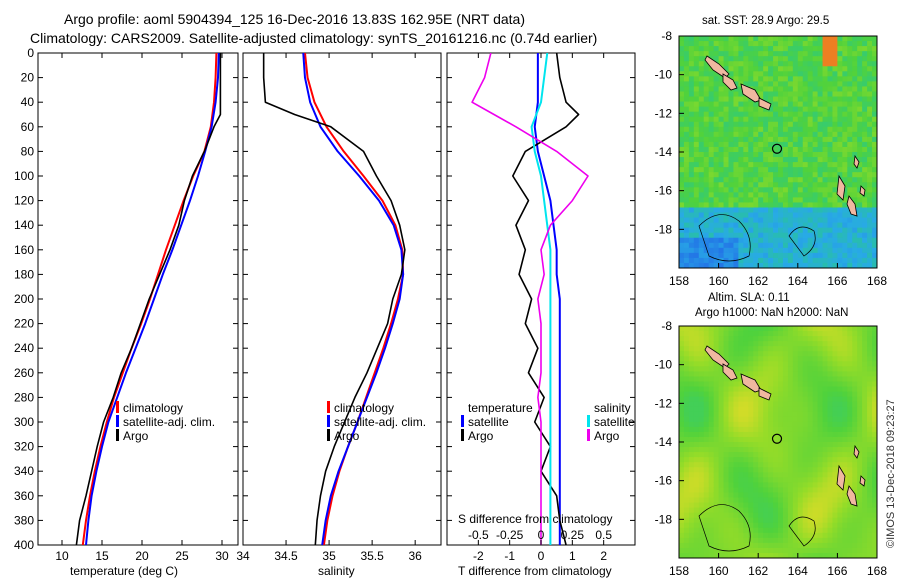 Image resolution: width=900 pixels, height=580 pixels. What do you see at coordinates (509, 556) in the screenshot?
I see `x-tick-label: -1` at bounding box center [509, 556].